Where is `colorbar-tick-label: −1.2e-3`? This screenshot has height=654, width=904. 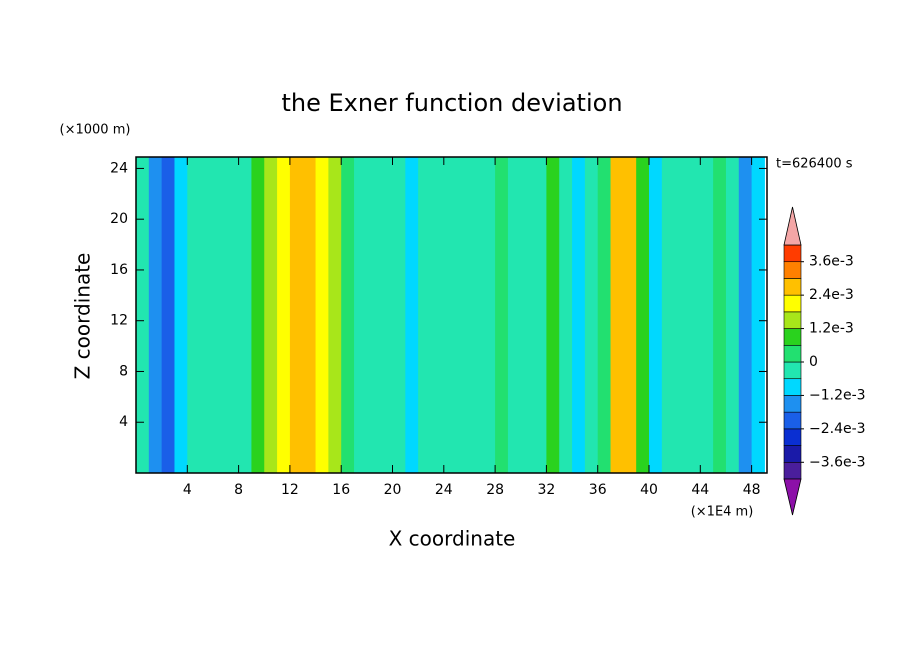
colorbar-tick-label: −1.2e-3 is located at coordinates (837, 395).